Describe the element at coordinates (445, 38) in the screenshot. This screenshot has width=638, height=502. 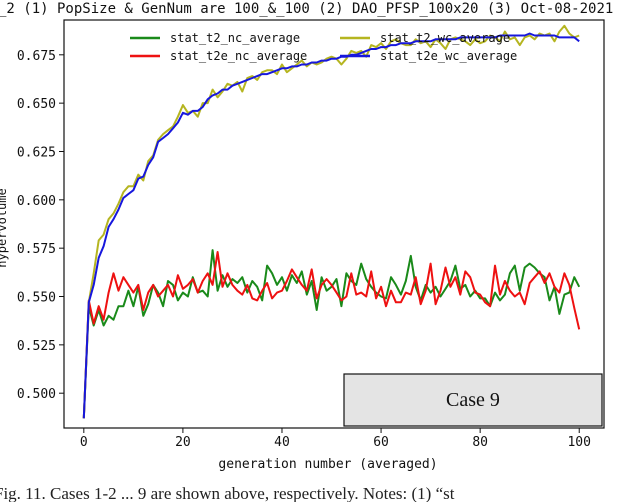
I see `legend-entry: stat_t2_wc_average` at that location.